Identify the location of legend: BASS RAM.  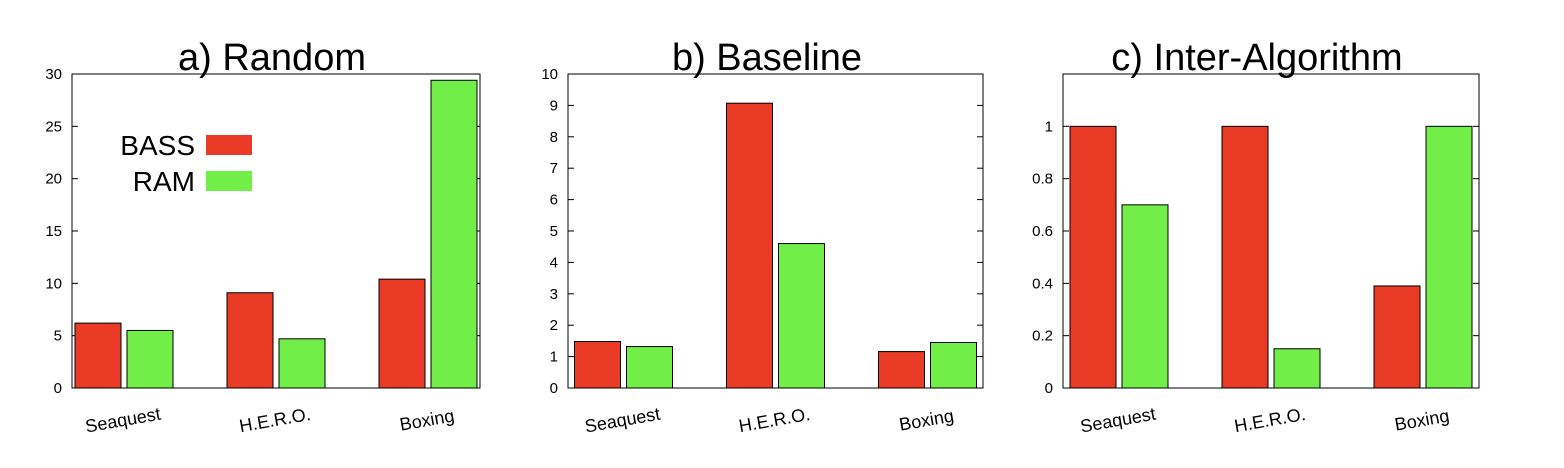
(186, 163).